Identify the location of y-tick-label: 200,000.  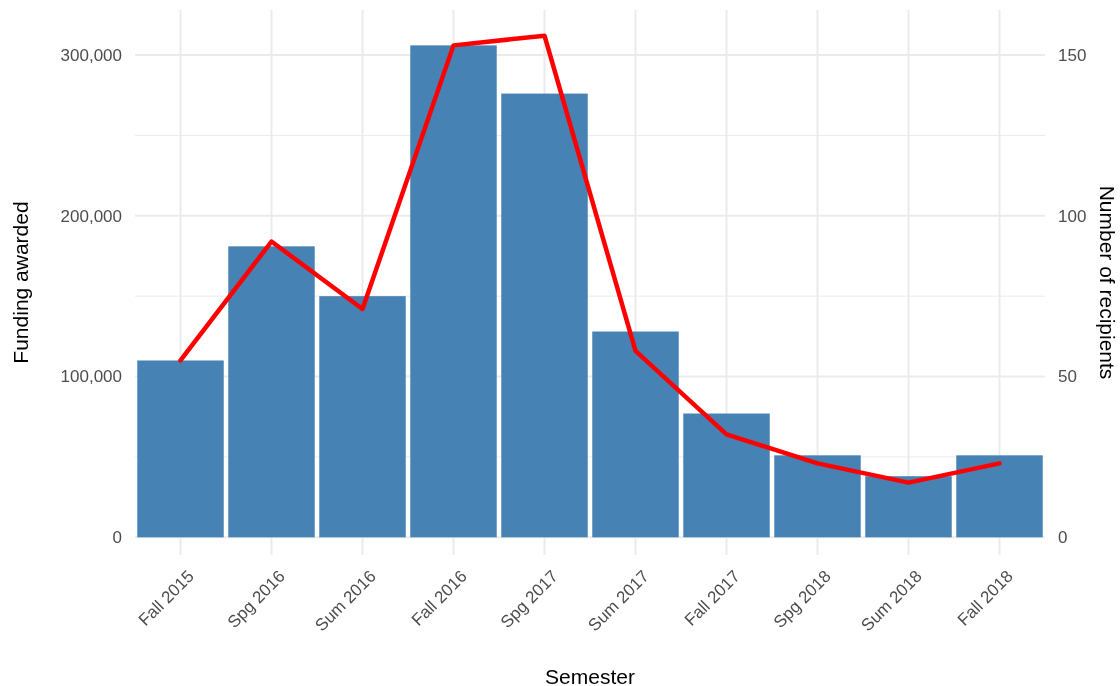
(91, 216).